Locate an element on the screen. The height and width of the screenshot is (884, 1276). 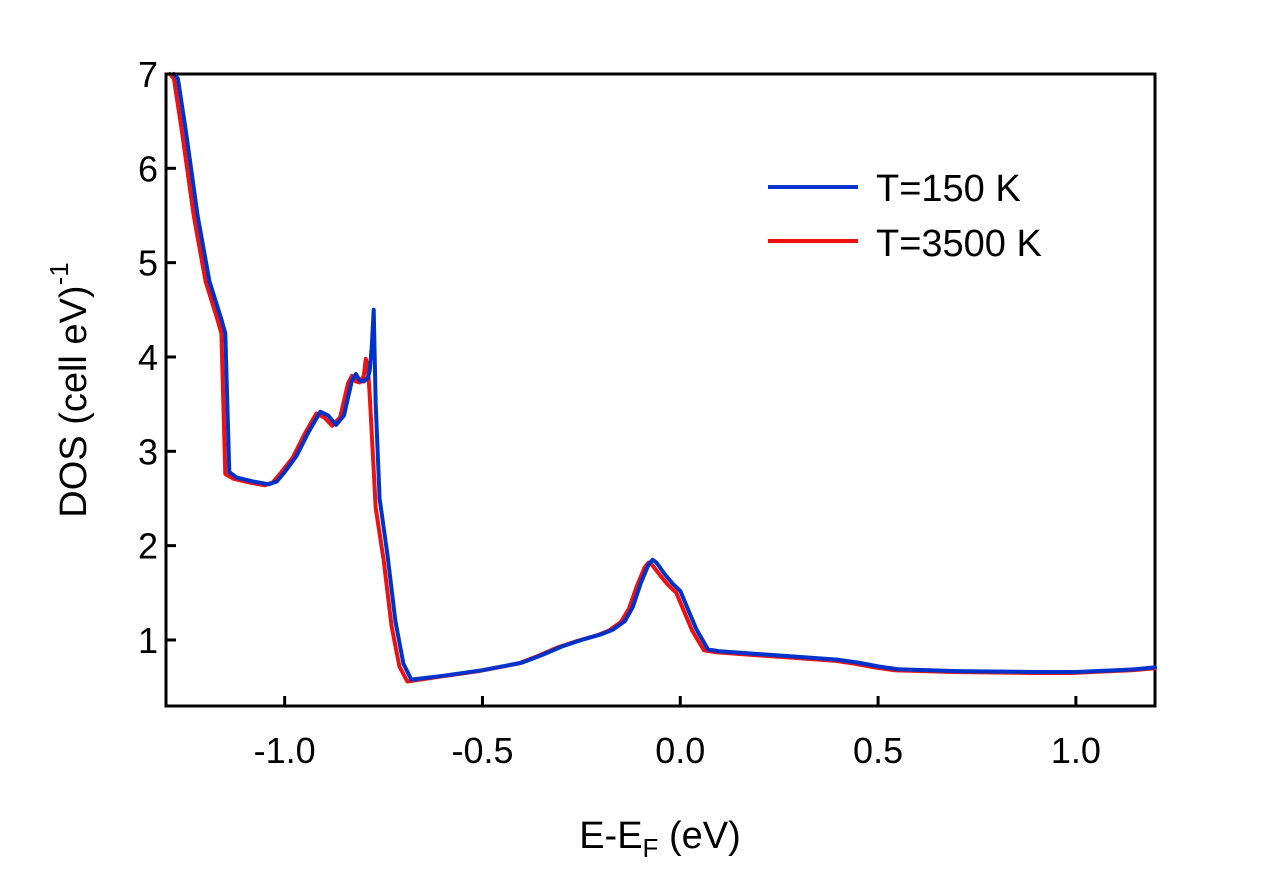
x-tick-label: 1.0 is located at coordinates (1076, 750).